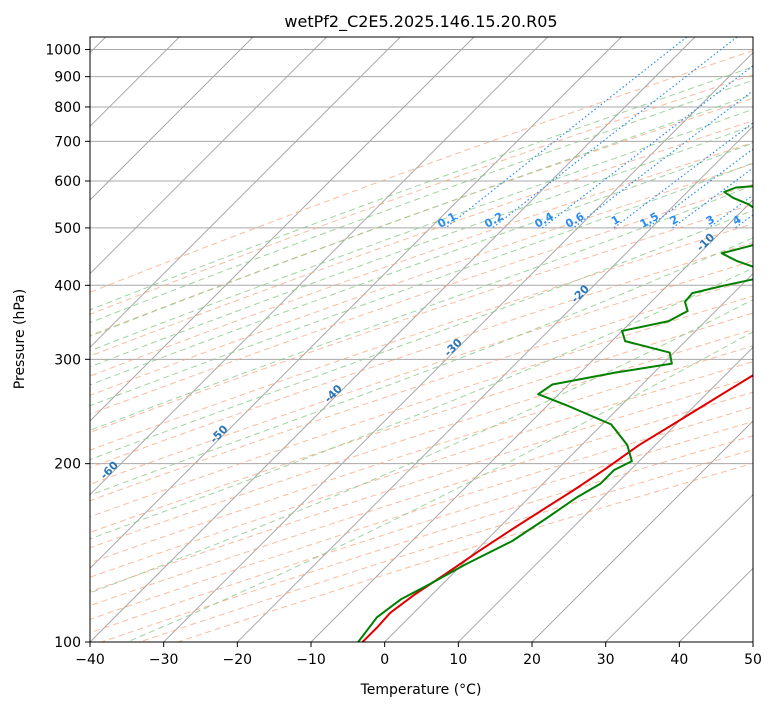 The height and width of the screenshot is (708, 775). I want to click on y-tick-label: 600, so click(67, 182).